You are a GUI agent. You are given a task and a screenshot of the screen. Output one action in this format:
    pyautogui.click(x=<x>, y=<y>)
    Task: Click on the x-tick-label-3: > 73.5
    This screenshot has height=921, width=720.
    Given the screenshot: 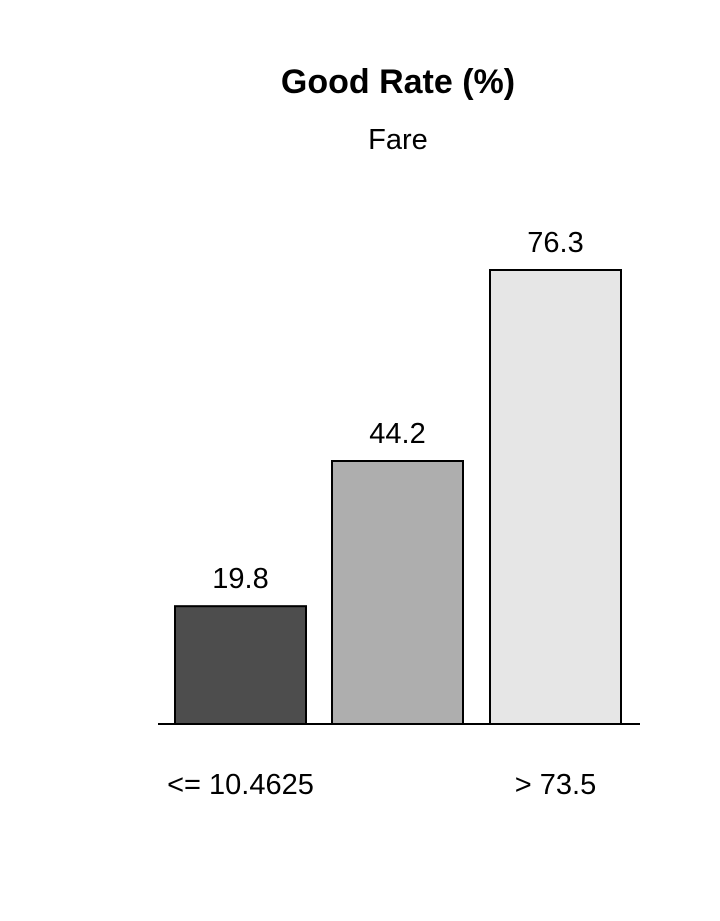 What is the action you would take?
    pyautogui.click(x=555, y=785)
    